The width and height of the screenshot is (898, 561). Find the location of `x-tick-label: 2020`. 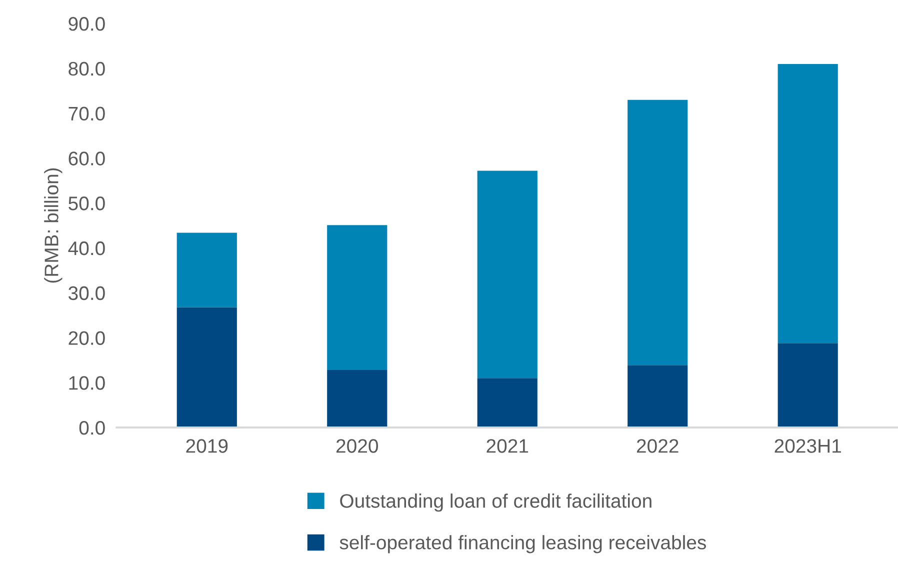

x-tick-label: 2020 is located at coordinates (357, 446).